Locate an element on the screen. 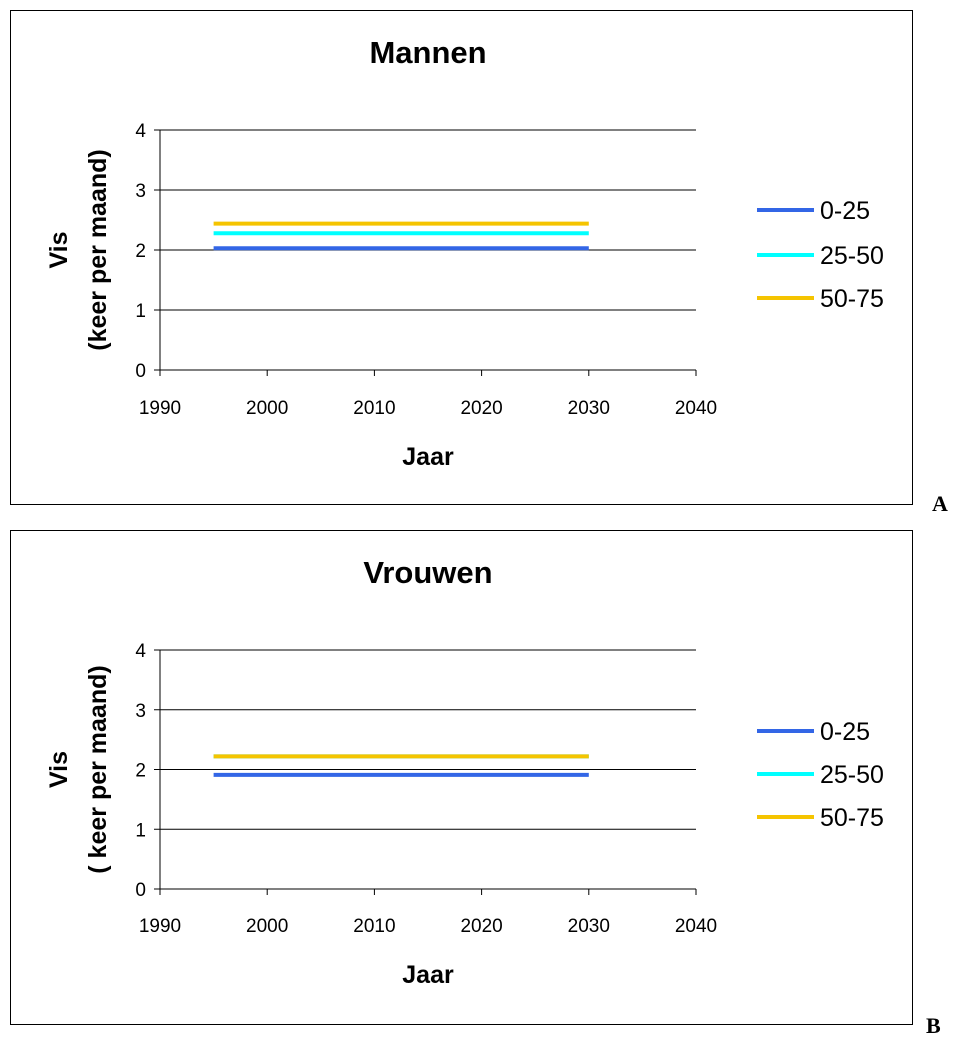 The image size is (954, 1039). chart-title-a: Mannen is located at coordinates (427, 52).